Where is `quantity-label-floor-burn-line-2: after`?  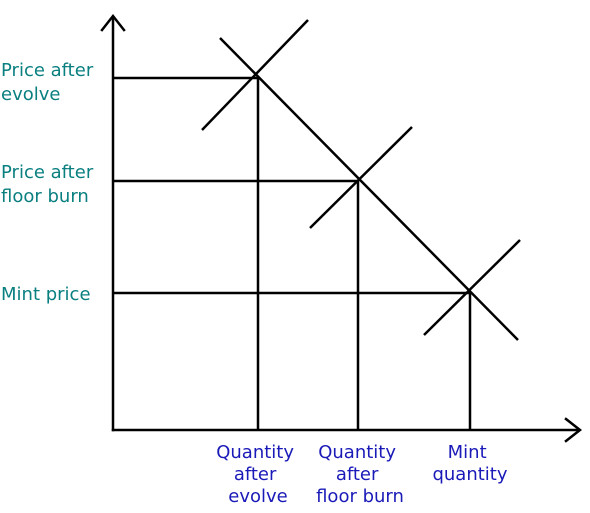 quantity-label-floor-burn-line-2: after is located at coordinates (357, 474).